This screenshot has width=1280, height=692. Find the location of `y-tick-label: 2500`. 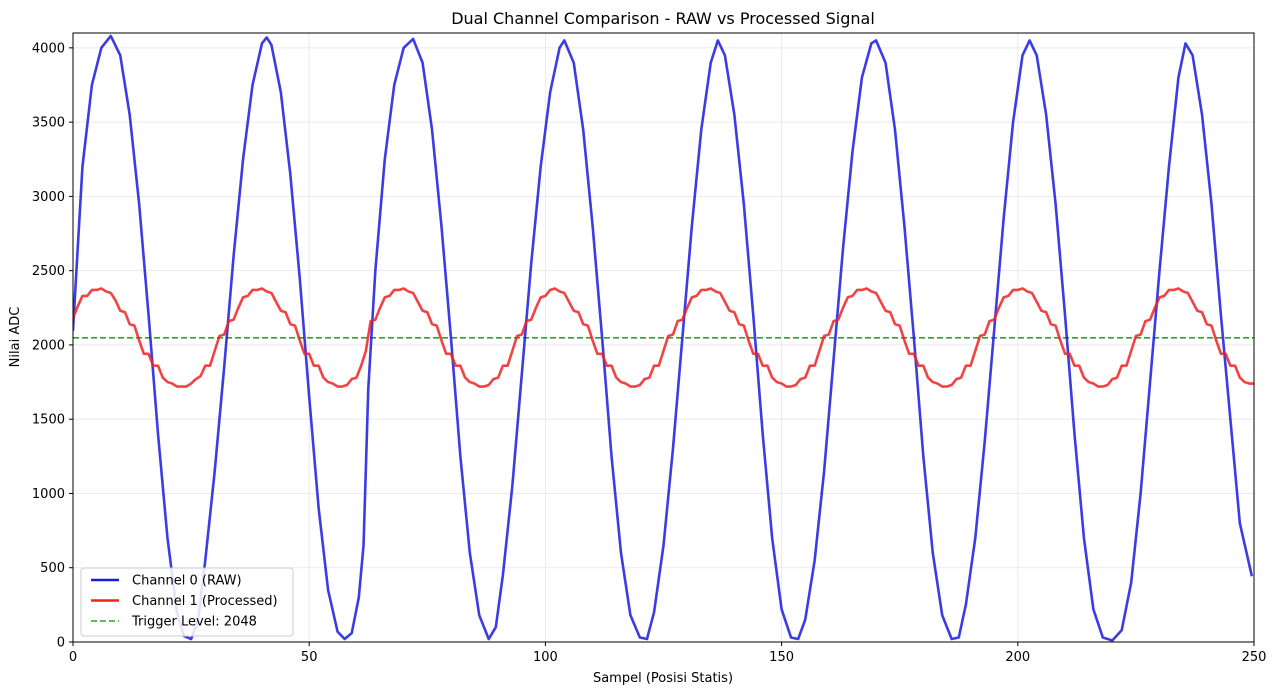

y-tick-label: 2500 is located at coordinates (48, 271).